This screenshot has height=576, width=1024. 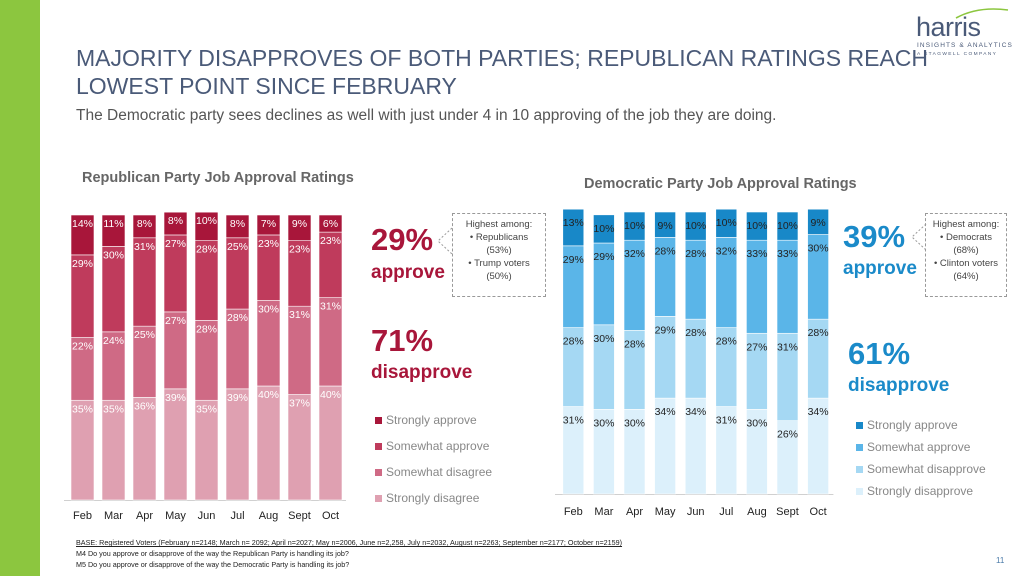 I want to click on logo-subline: A STAGWELL COMPANY, so click(x=957, y=54).